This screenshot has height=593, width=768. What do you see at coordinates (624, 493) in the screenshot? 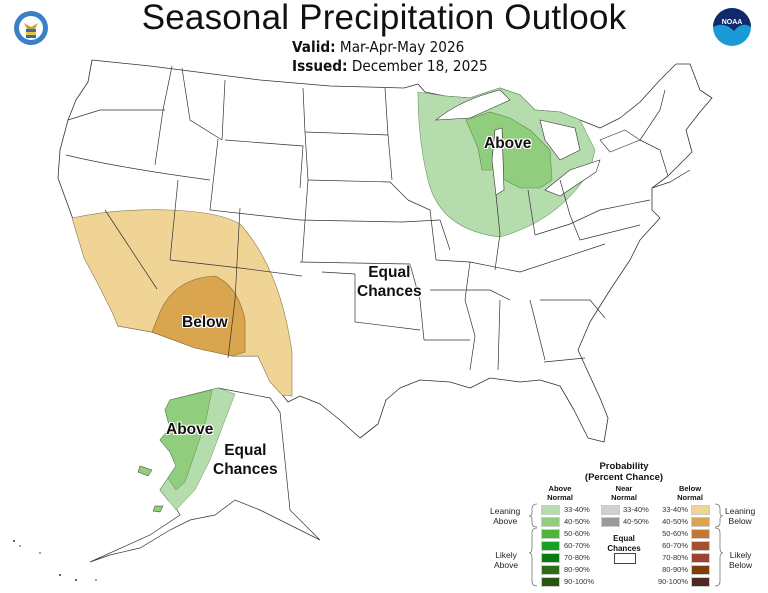
I see `legend-near-normal-head: Near Normal` at bounding box center [624, 493].